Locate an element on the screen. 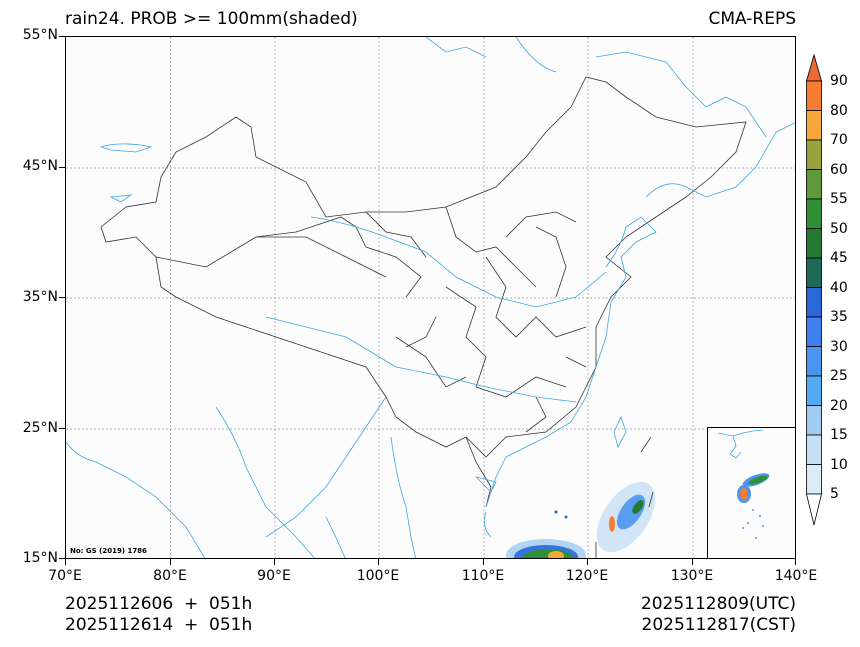 This screenshot has width=860, height=647. x-tick-120e: 120°E is located at coordinates (587, 576).